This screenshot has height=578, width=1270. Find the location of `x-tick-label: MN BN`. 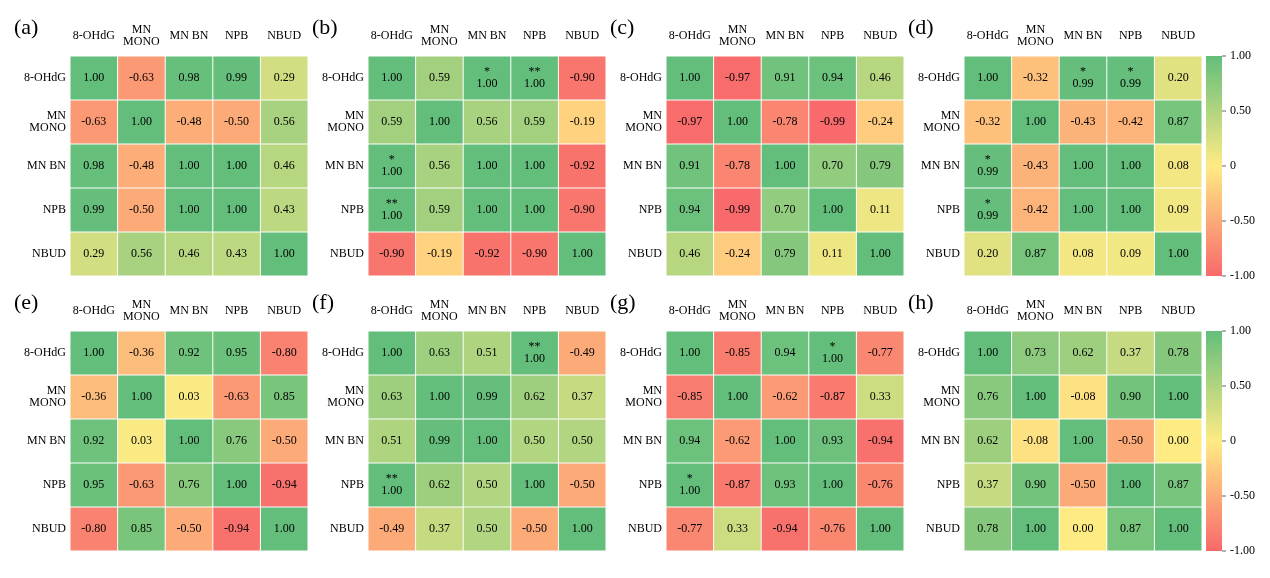

x-tick-label: MN BN is located at coordinates (785, 34).